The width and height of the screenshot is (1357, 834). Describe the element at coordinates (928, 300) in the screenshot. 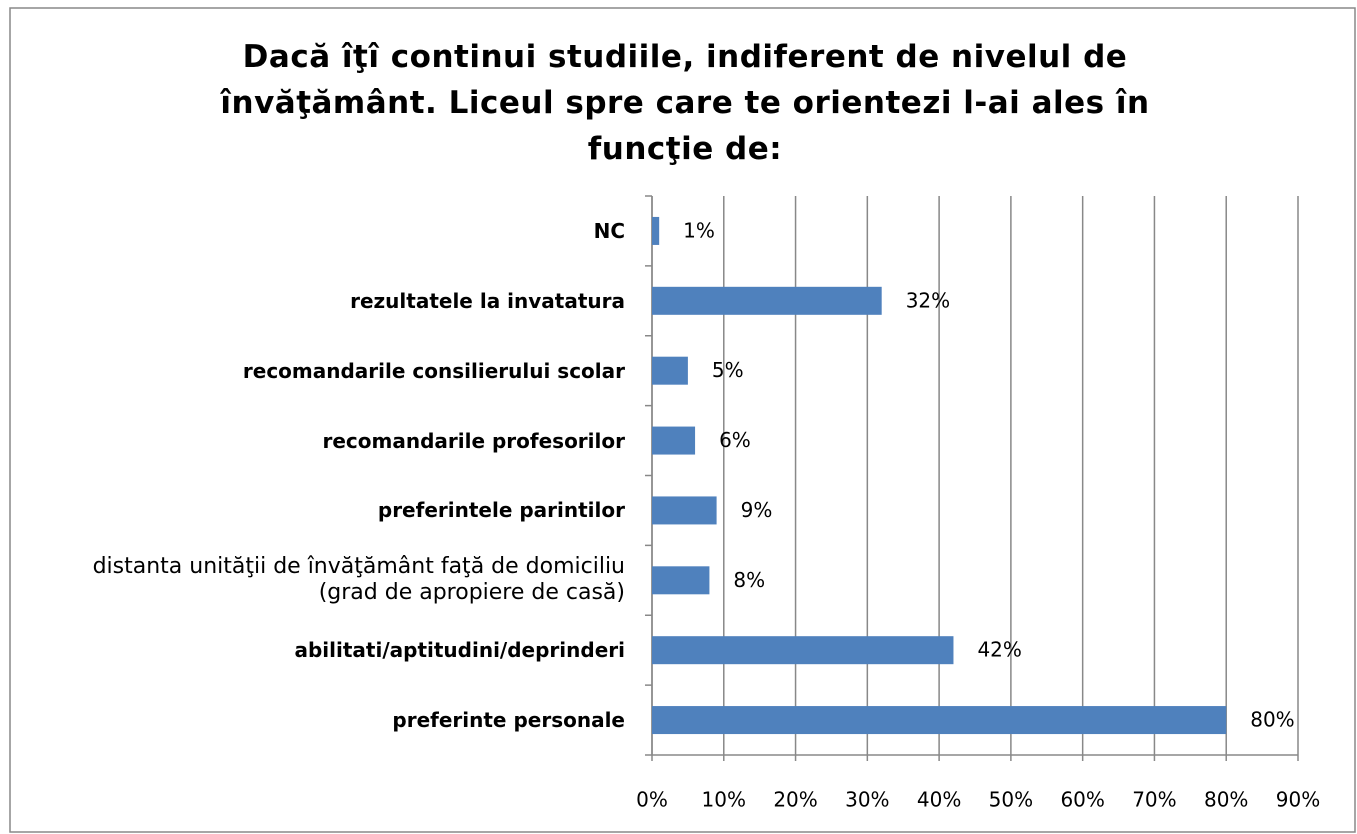

I see `value-label: 32%` at that location.